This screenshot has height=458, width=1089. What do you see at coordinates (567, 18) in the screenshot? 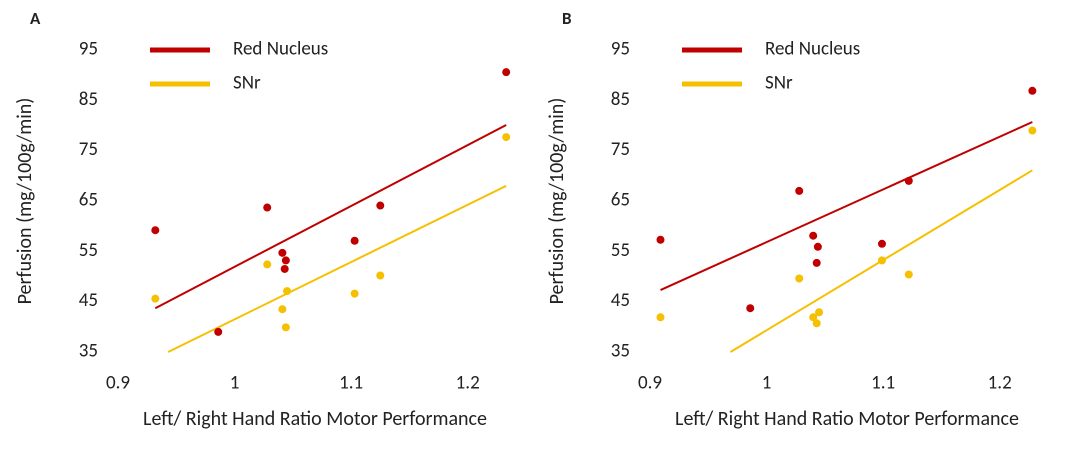
I see `panel-label: B` at bounding box center [567, 18].